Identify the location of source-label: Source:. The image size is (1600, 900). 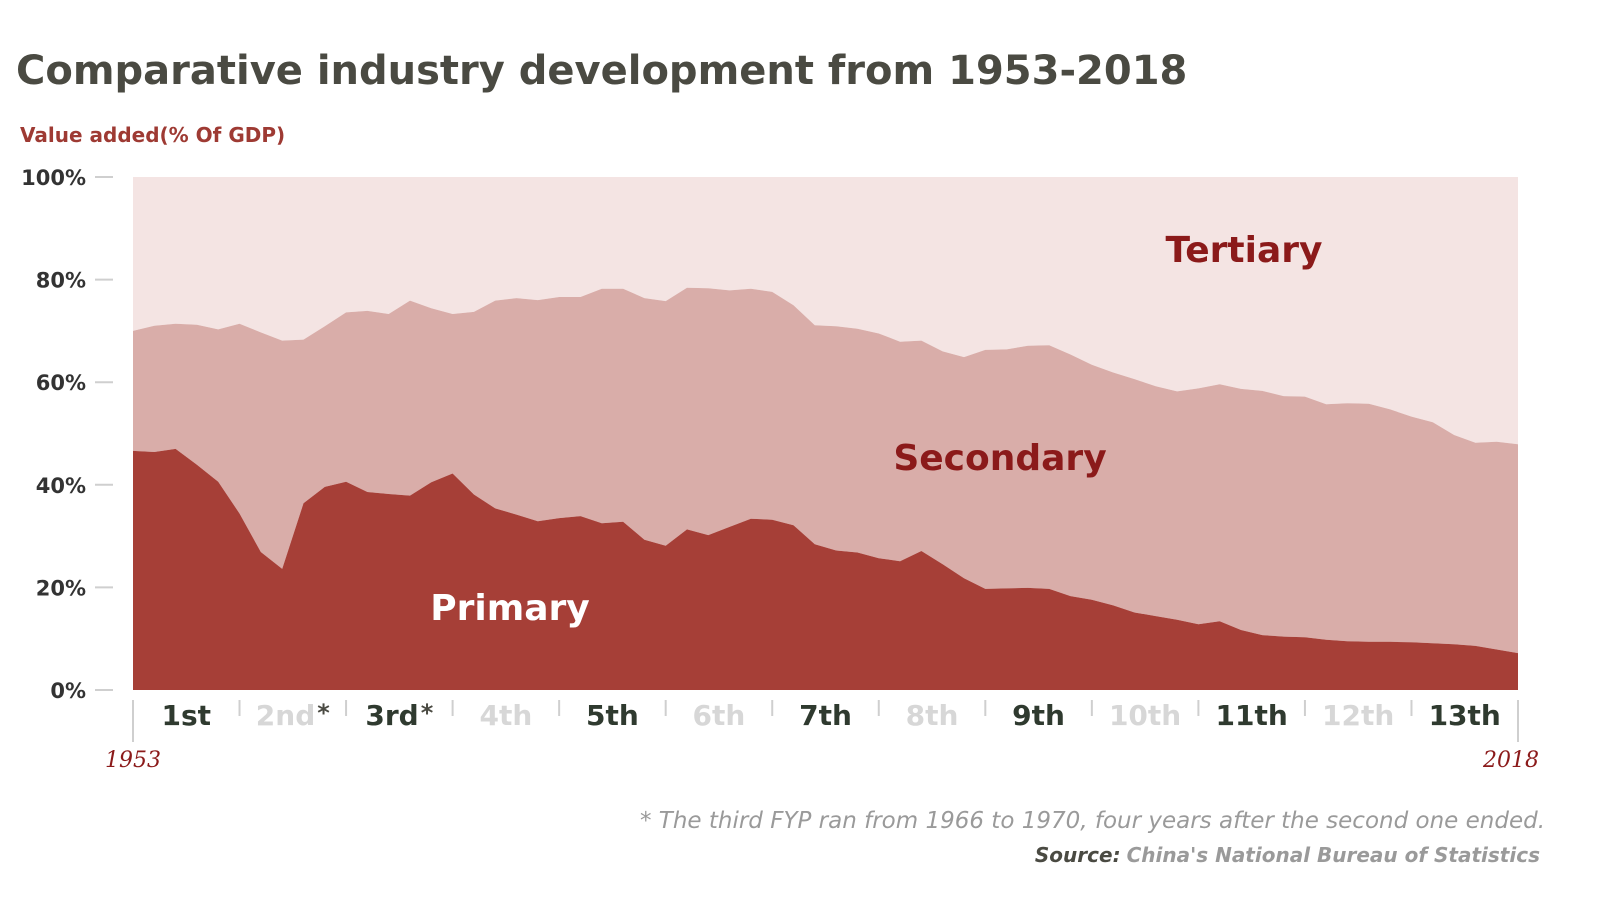
(1078, 855).